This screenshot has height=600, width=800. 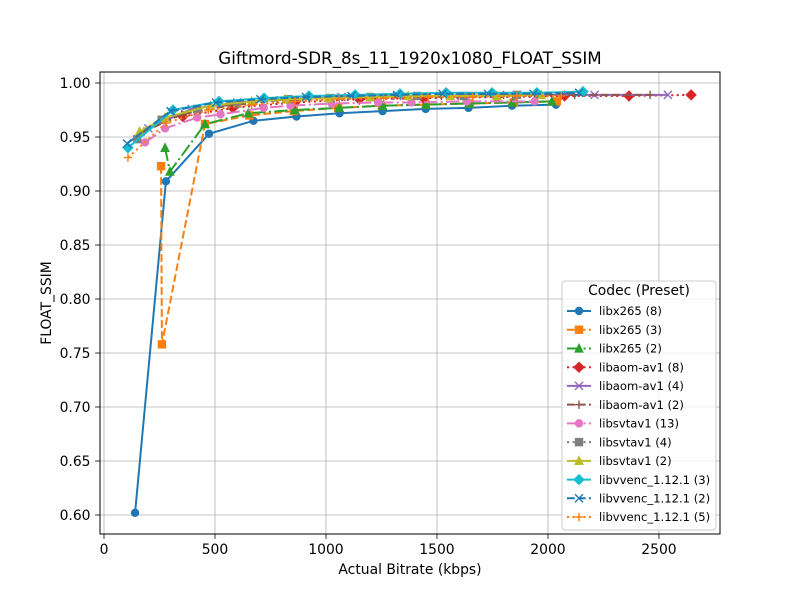 I want to click on legend-title: Codec (Preset), so click(x=639, y=291).